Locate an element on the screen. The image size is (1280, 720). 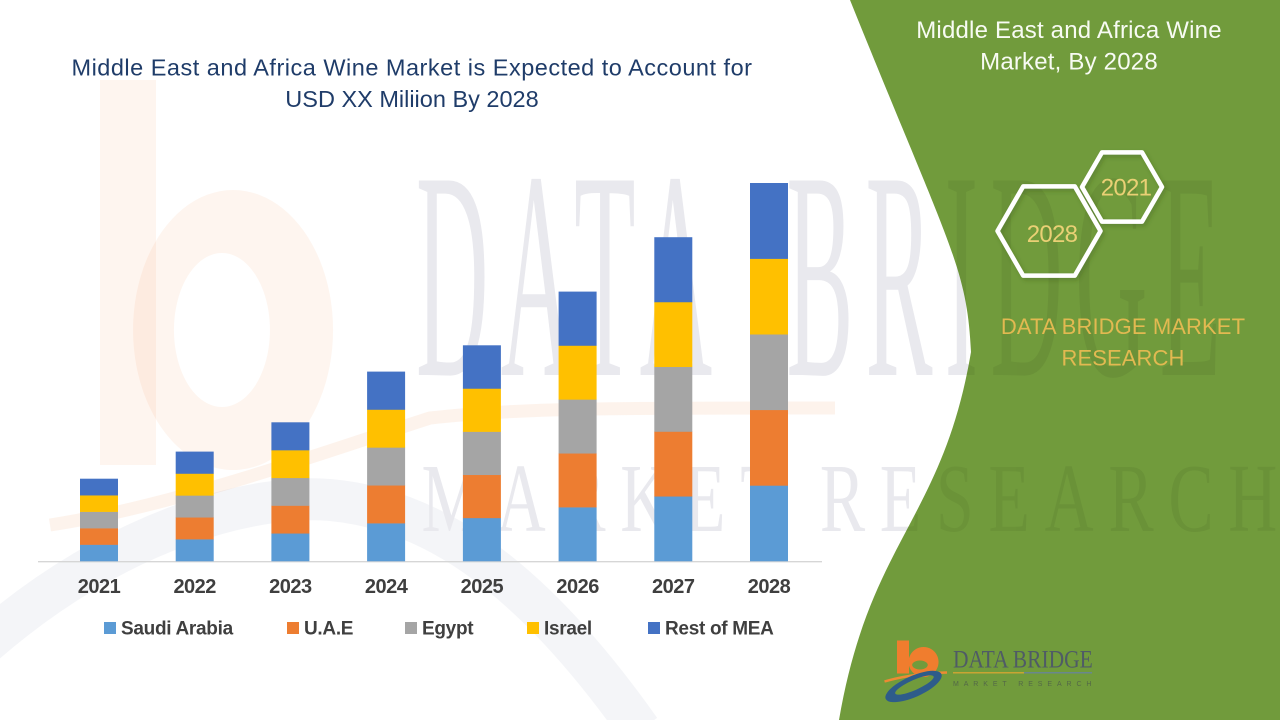
svg-text: U.A.E is located at coordinates (328, 629).